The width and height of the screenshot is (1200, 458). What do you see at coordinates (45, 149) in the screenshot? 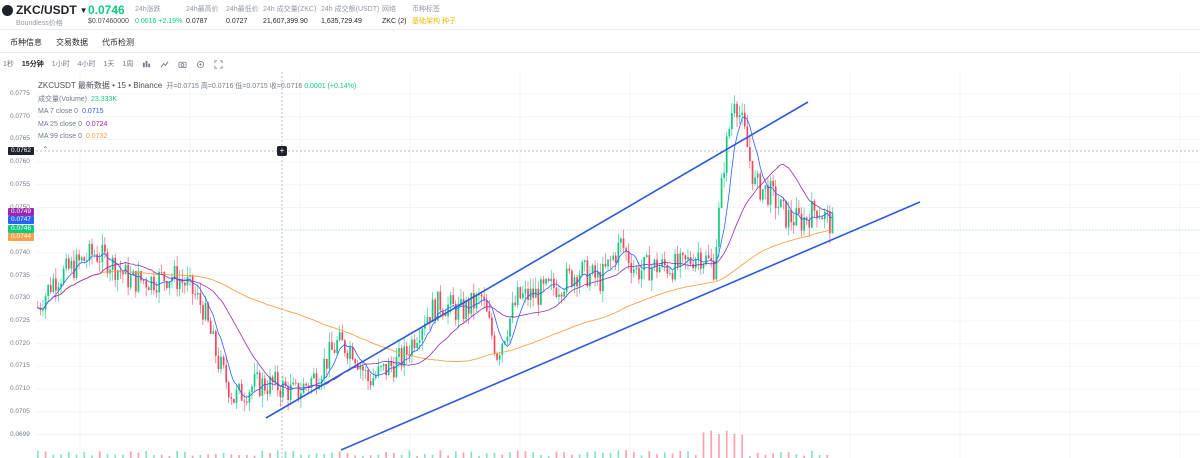
I see `collapse-legend-icon: ⌃` at bounding box center [45, 149].